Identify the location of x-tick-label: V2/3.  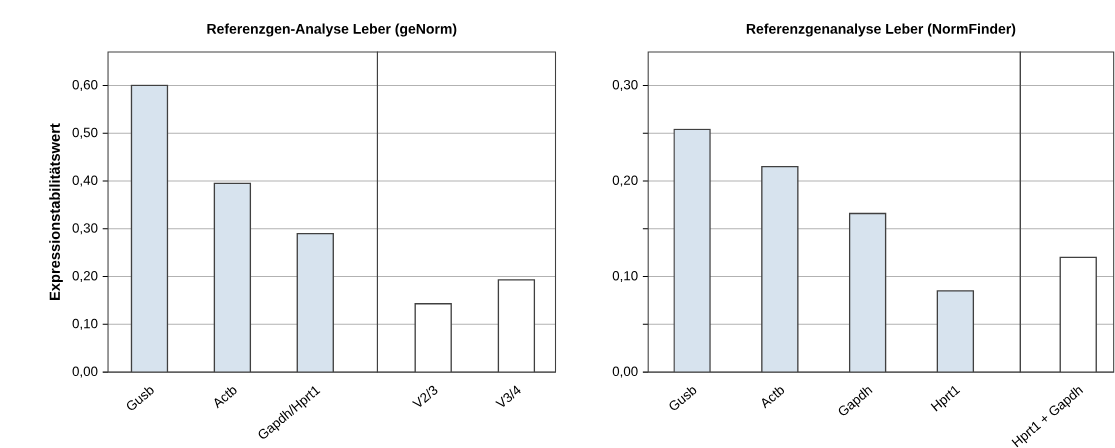
(424, 396).